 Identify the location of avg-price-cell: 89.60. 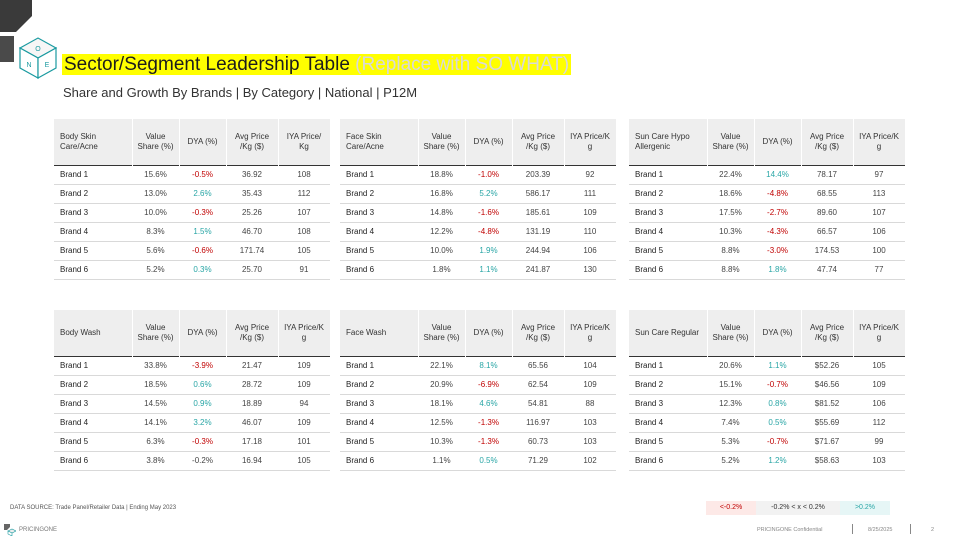
(827, 213).